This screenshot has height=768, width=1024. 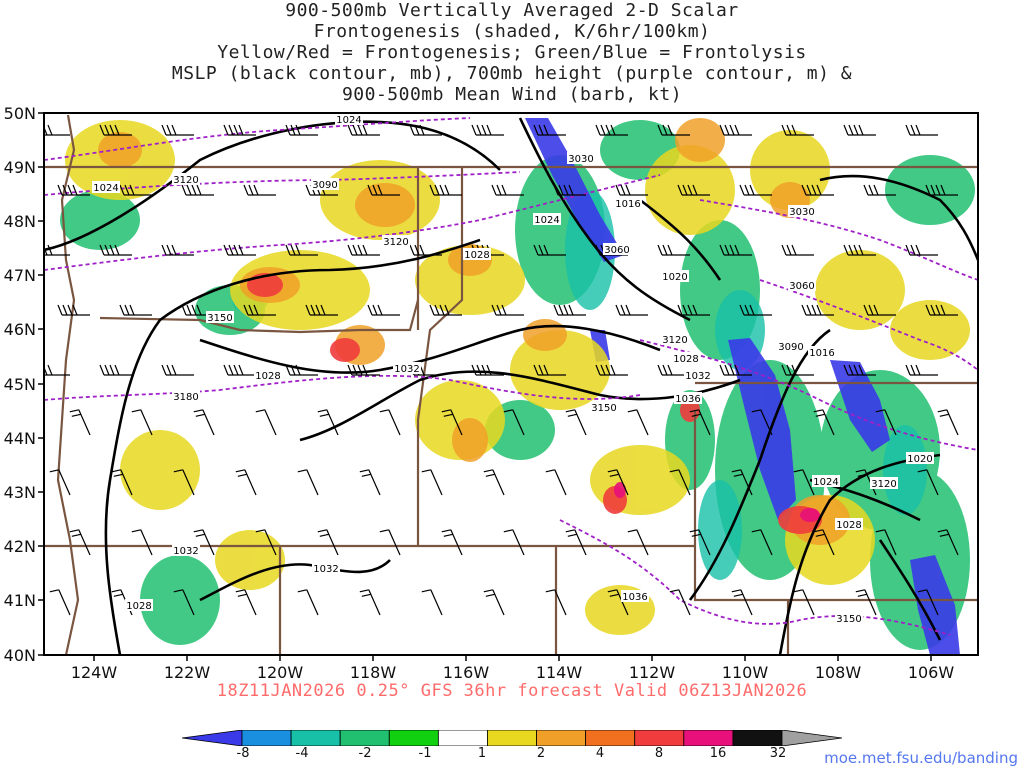 I want to click on lat-label: 45N, so click(x=20, y=384).